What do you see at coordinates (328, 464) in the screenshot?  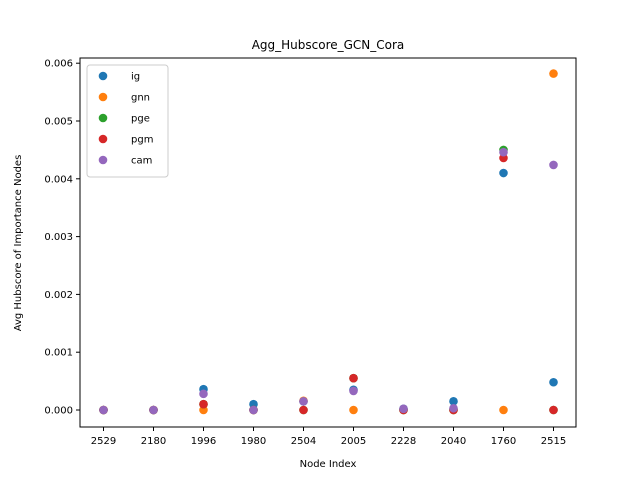 I see `x-axis-label: Node Index` at bounding box center [328, 464].